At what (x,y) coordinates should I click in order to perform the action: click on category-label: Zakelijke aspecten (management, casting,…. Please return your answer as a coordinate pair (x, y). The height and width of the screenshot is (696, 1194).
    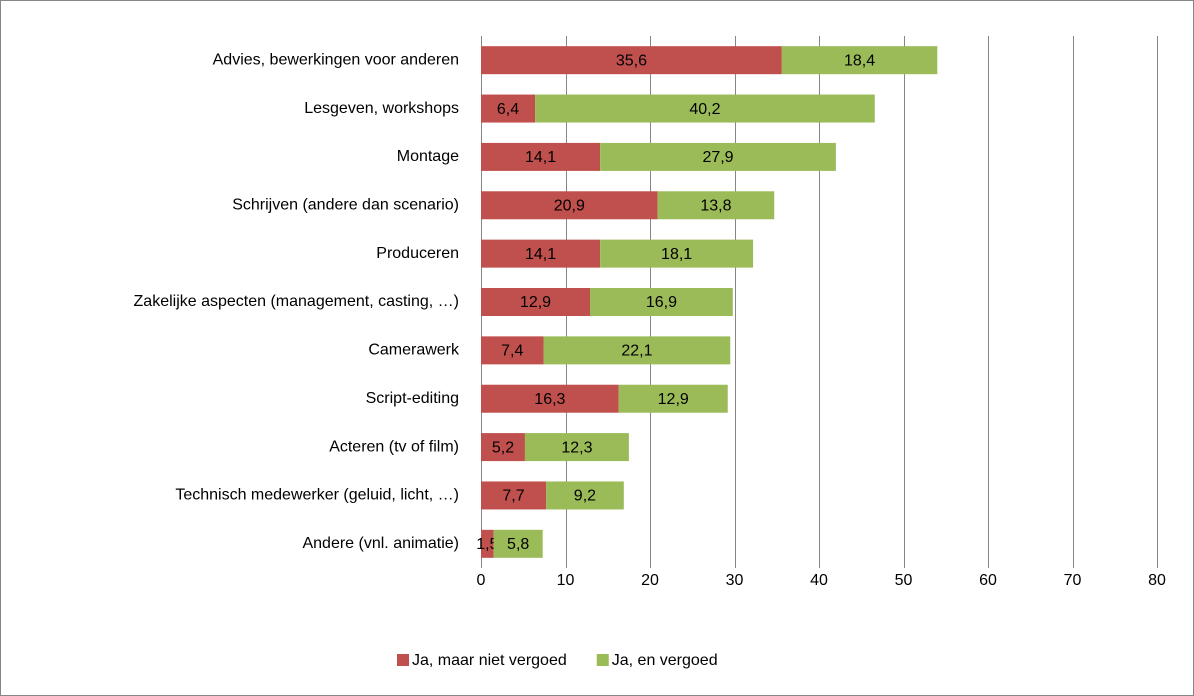
    Looking at the image, I should click on (296, 301).